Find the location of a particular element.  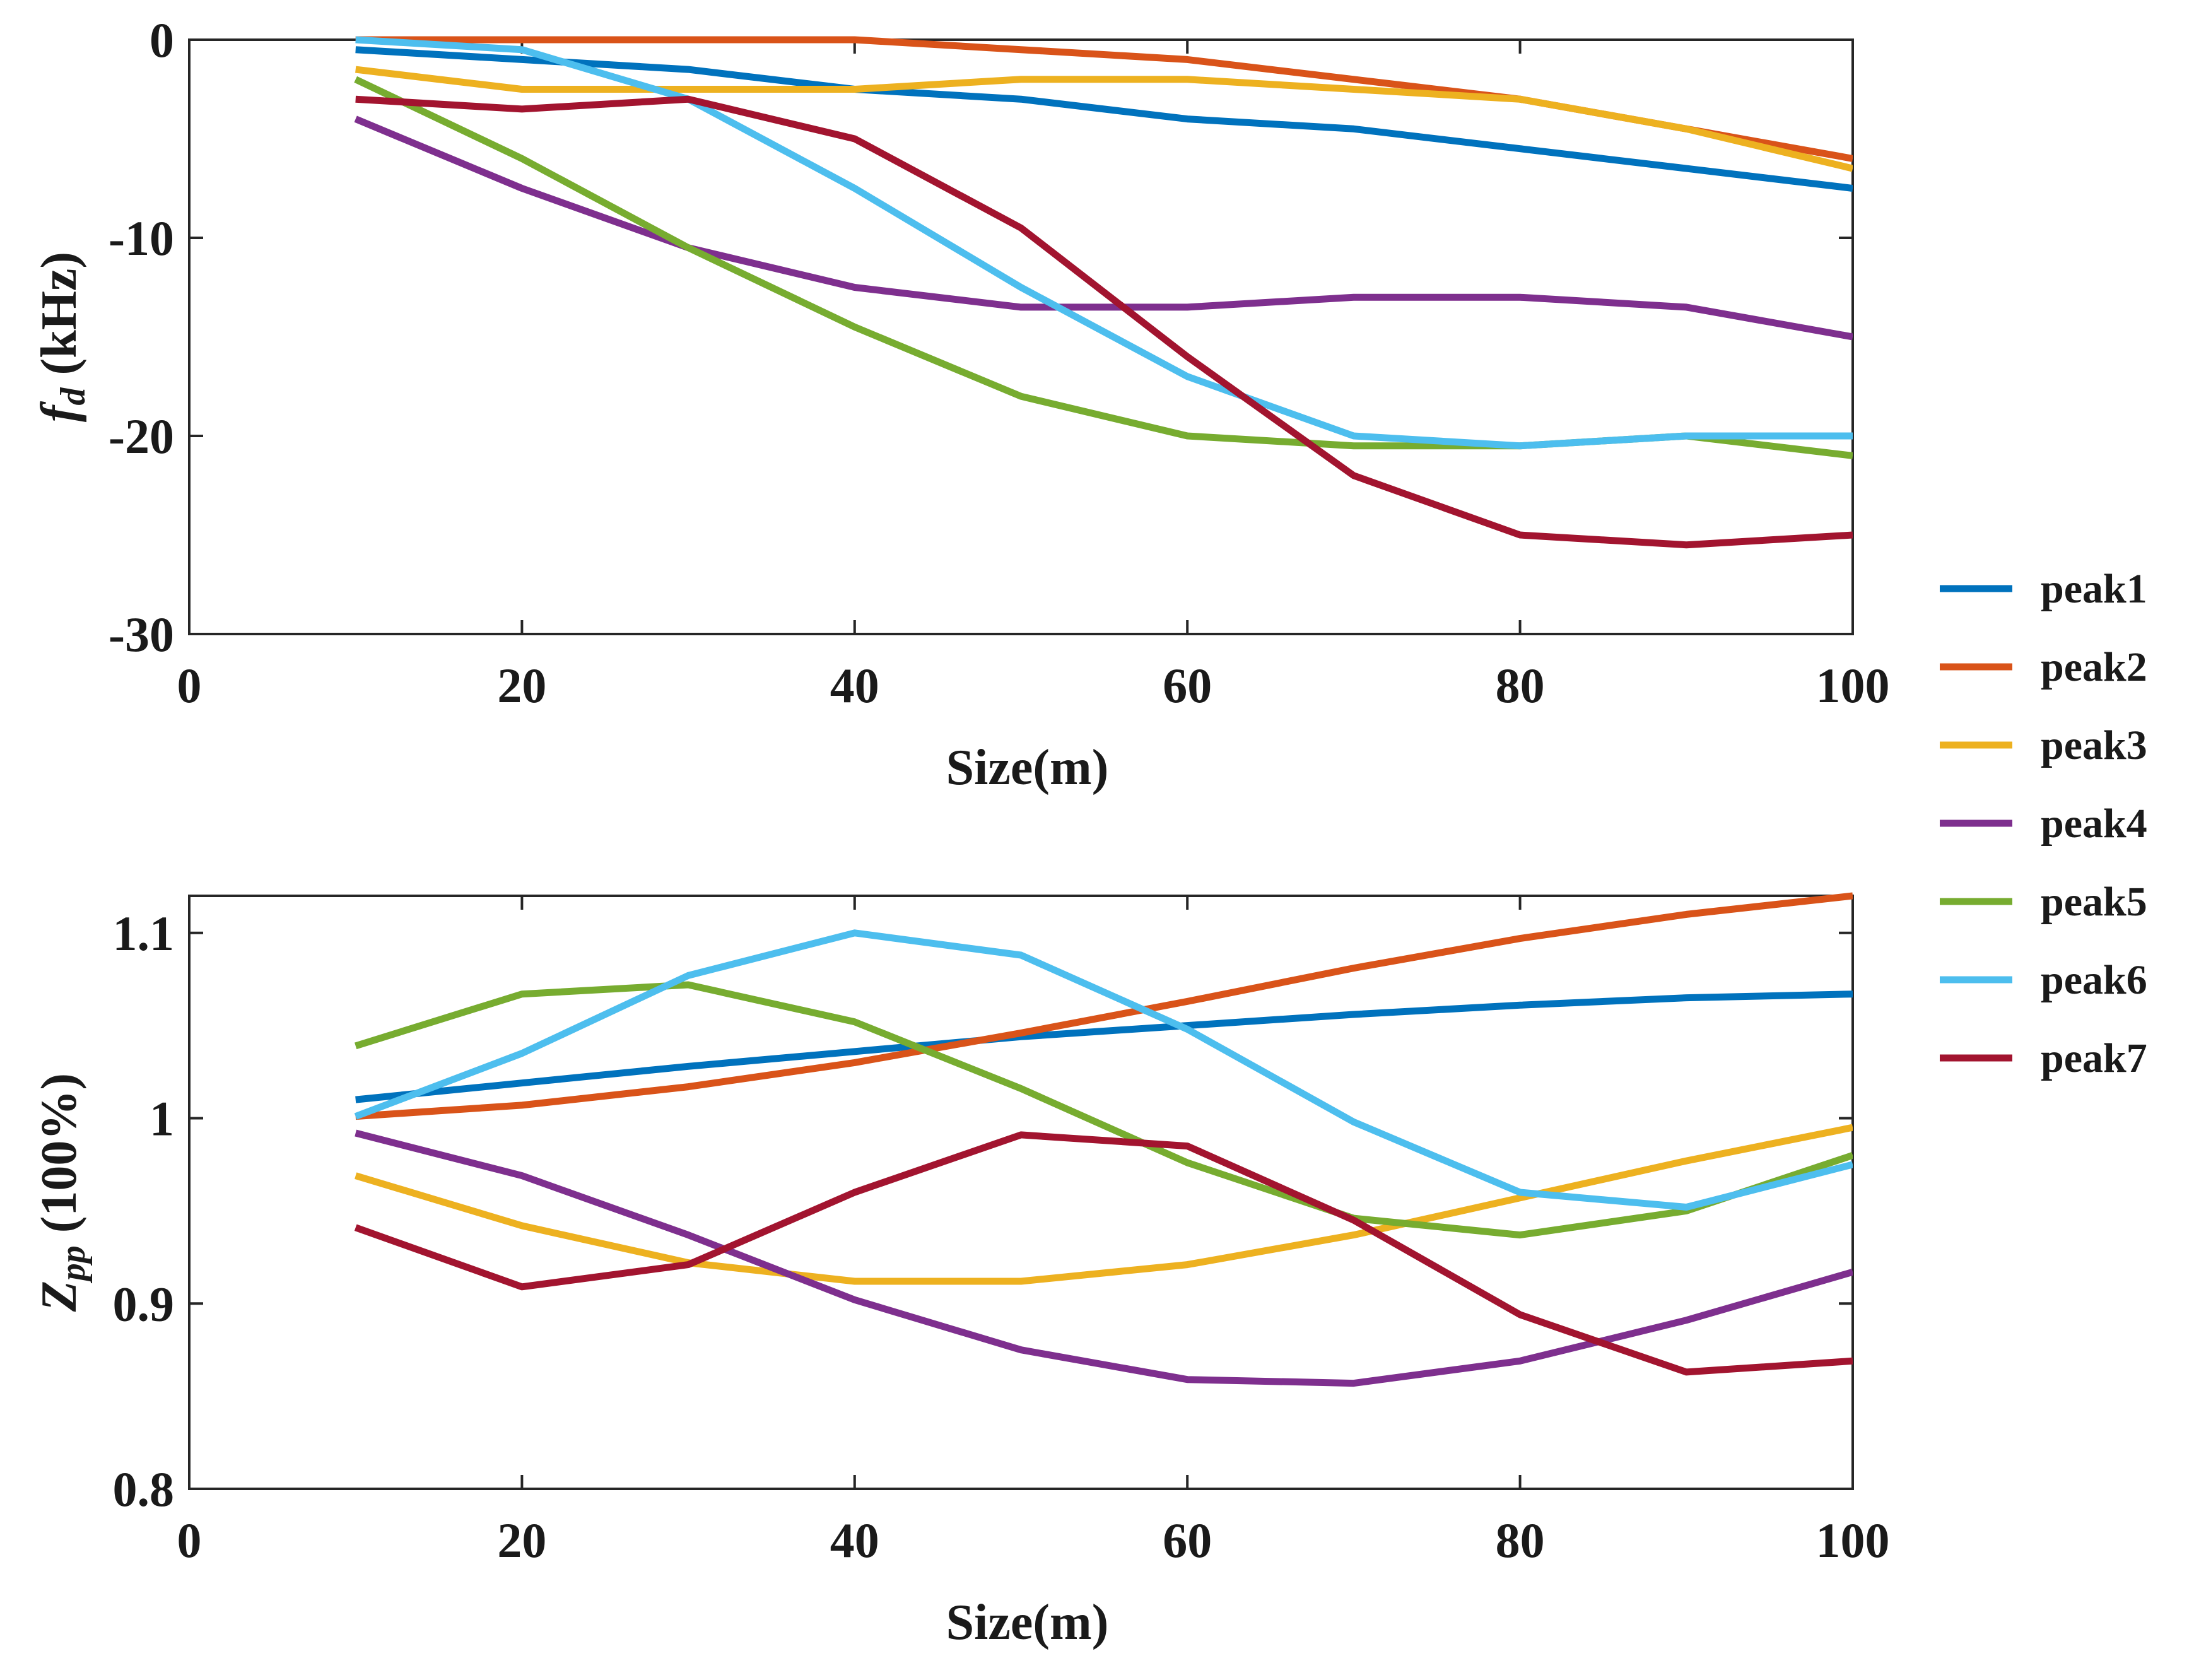

legend-item-peak5: peak5 is located at coordinates (2044, 902).